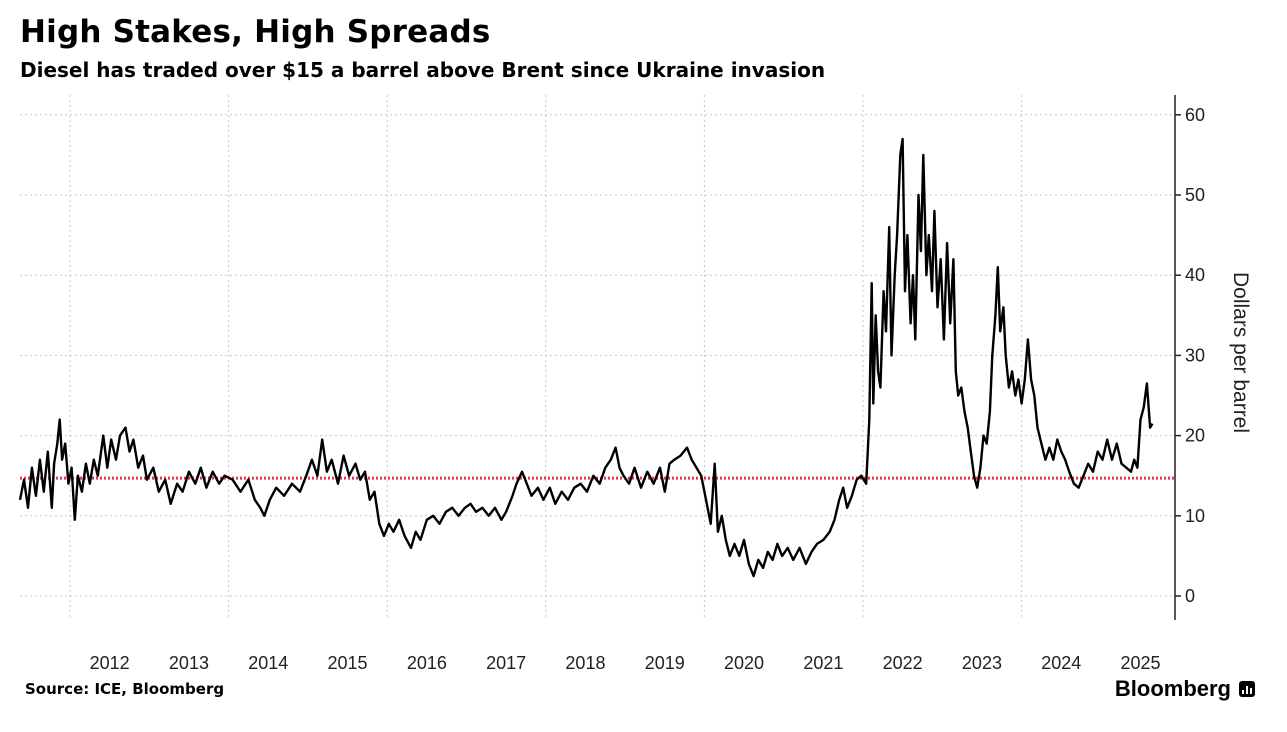 The height and width of the screenshot is (732, 1287). Describe the element at coordinates (348, 663) in the screenshot. I see `x-tick-label: 2015` at that location.